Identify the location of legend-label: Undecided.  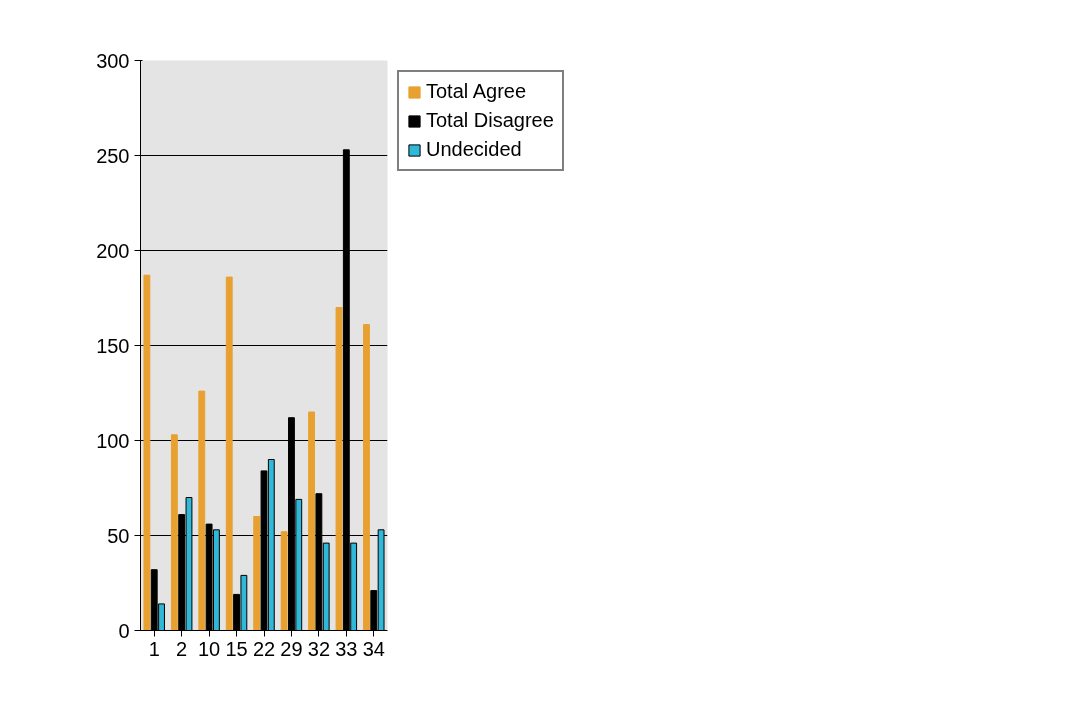
(474, 149).